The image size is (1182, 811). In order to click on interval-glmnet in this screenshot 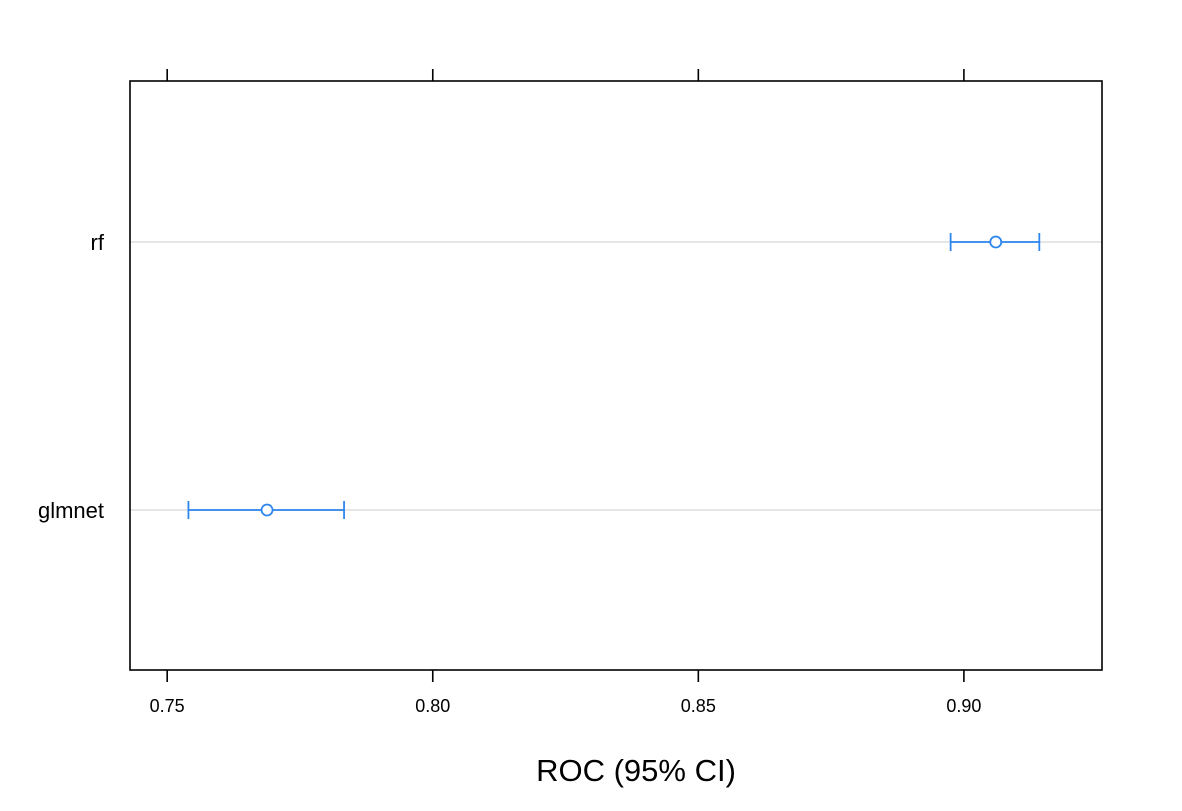, I will do `click(266, 510)`.